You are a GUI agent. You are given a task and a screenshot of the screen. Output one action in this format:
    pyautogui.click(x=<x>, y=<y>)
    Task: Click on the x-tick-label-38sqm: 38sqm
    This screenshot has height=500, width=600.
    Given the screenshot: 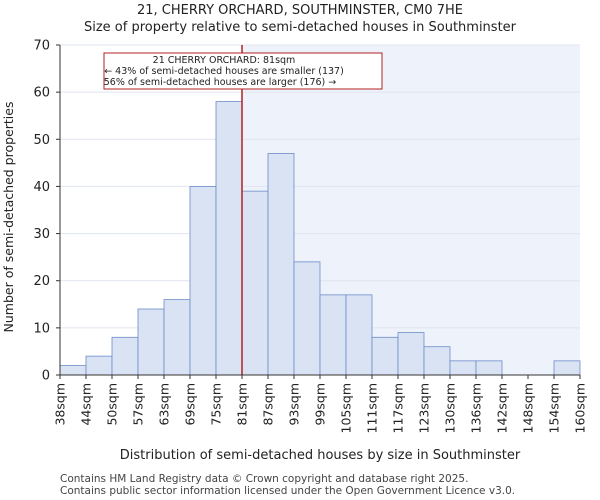 What is the action you would take?
    pyautogui.click(x=60, y=404)
    